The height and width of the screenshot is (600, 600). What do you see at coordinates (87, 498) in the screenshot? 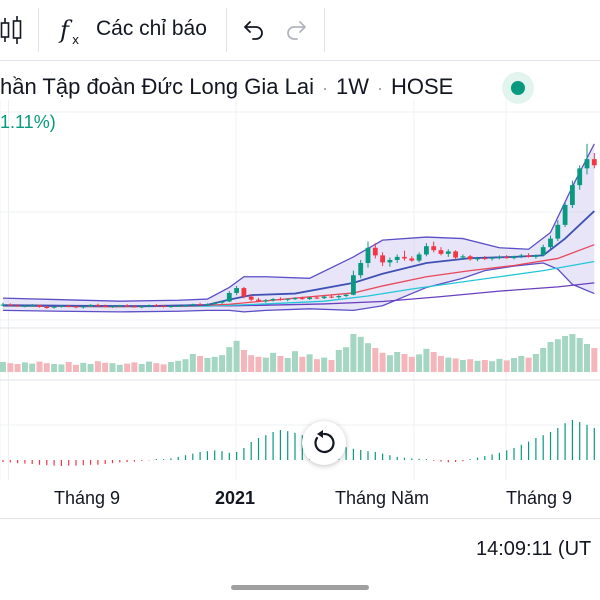
I see `x-tick-label: Tháng 9` at bounding box center [87, 498].